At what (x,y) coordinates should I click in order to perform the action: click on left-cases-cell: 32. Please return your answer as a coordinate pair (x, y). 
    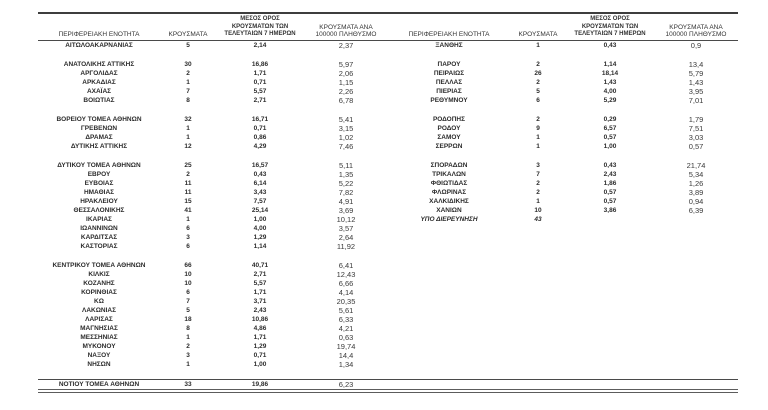
    Looking at the image, I should click on (188, 119).